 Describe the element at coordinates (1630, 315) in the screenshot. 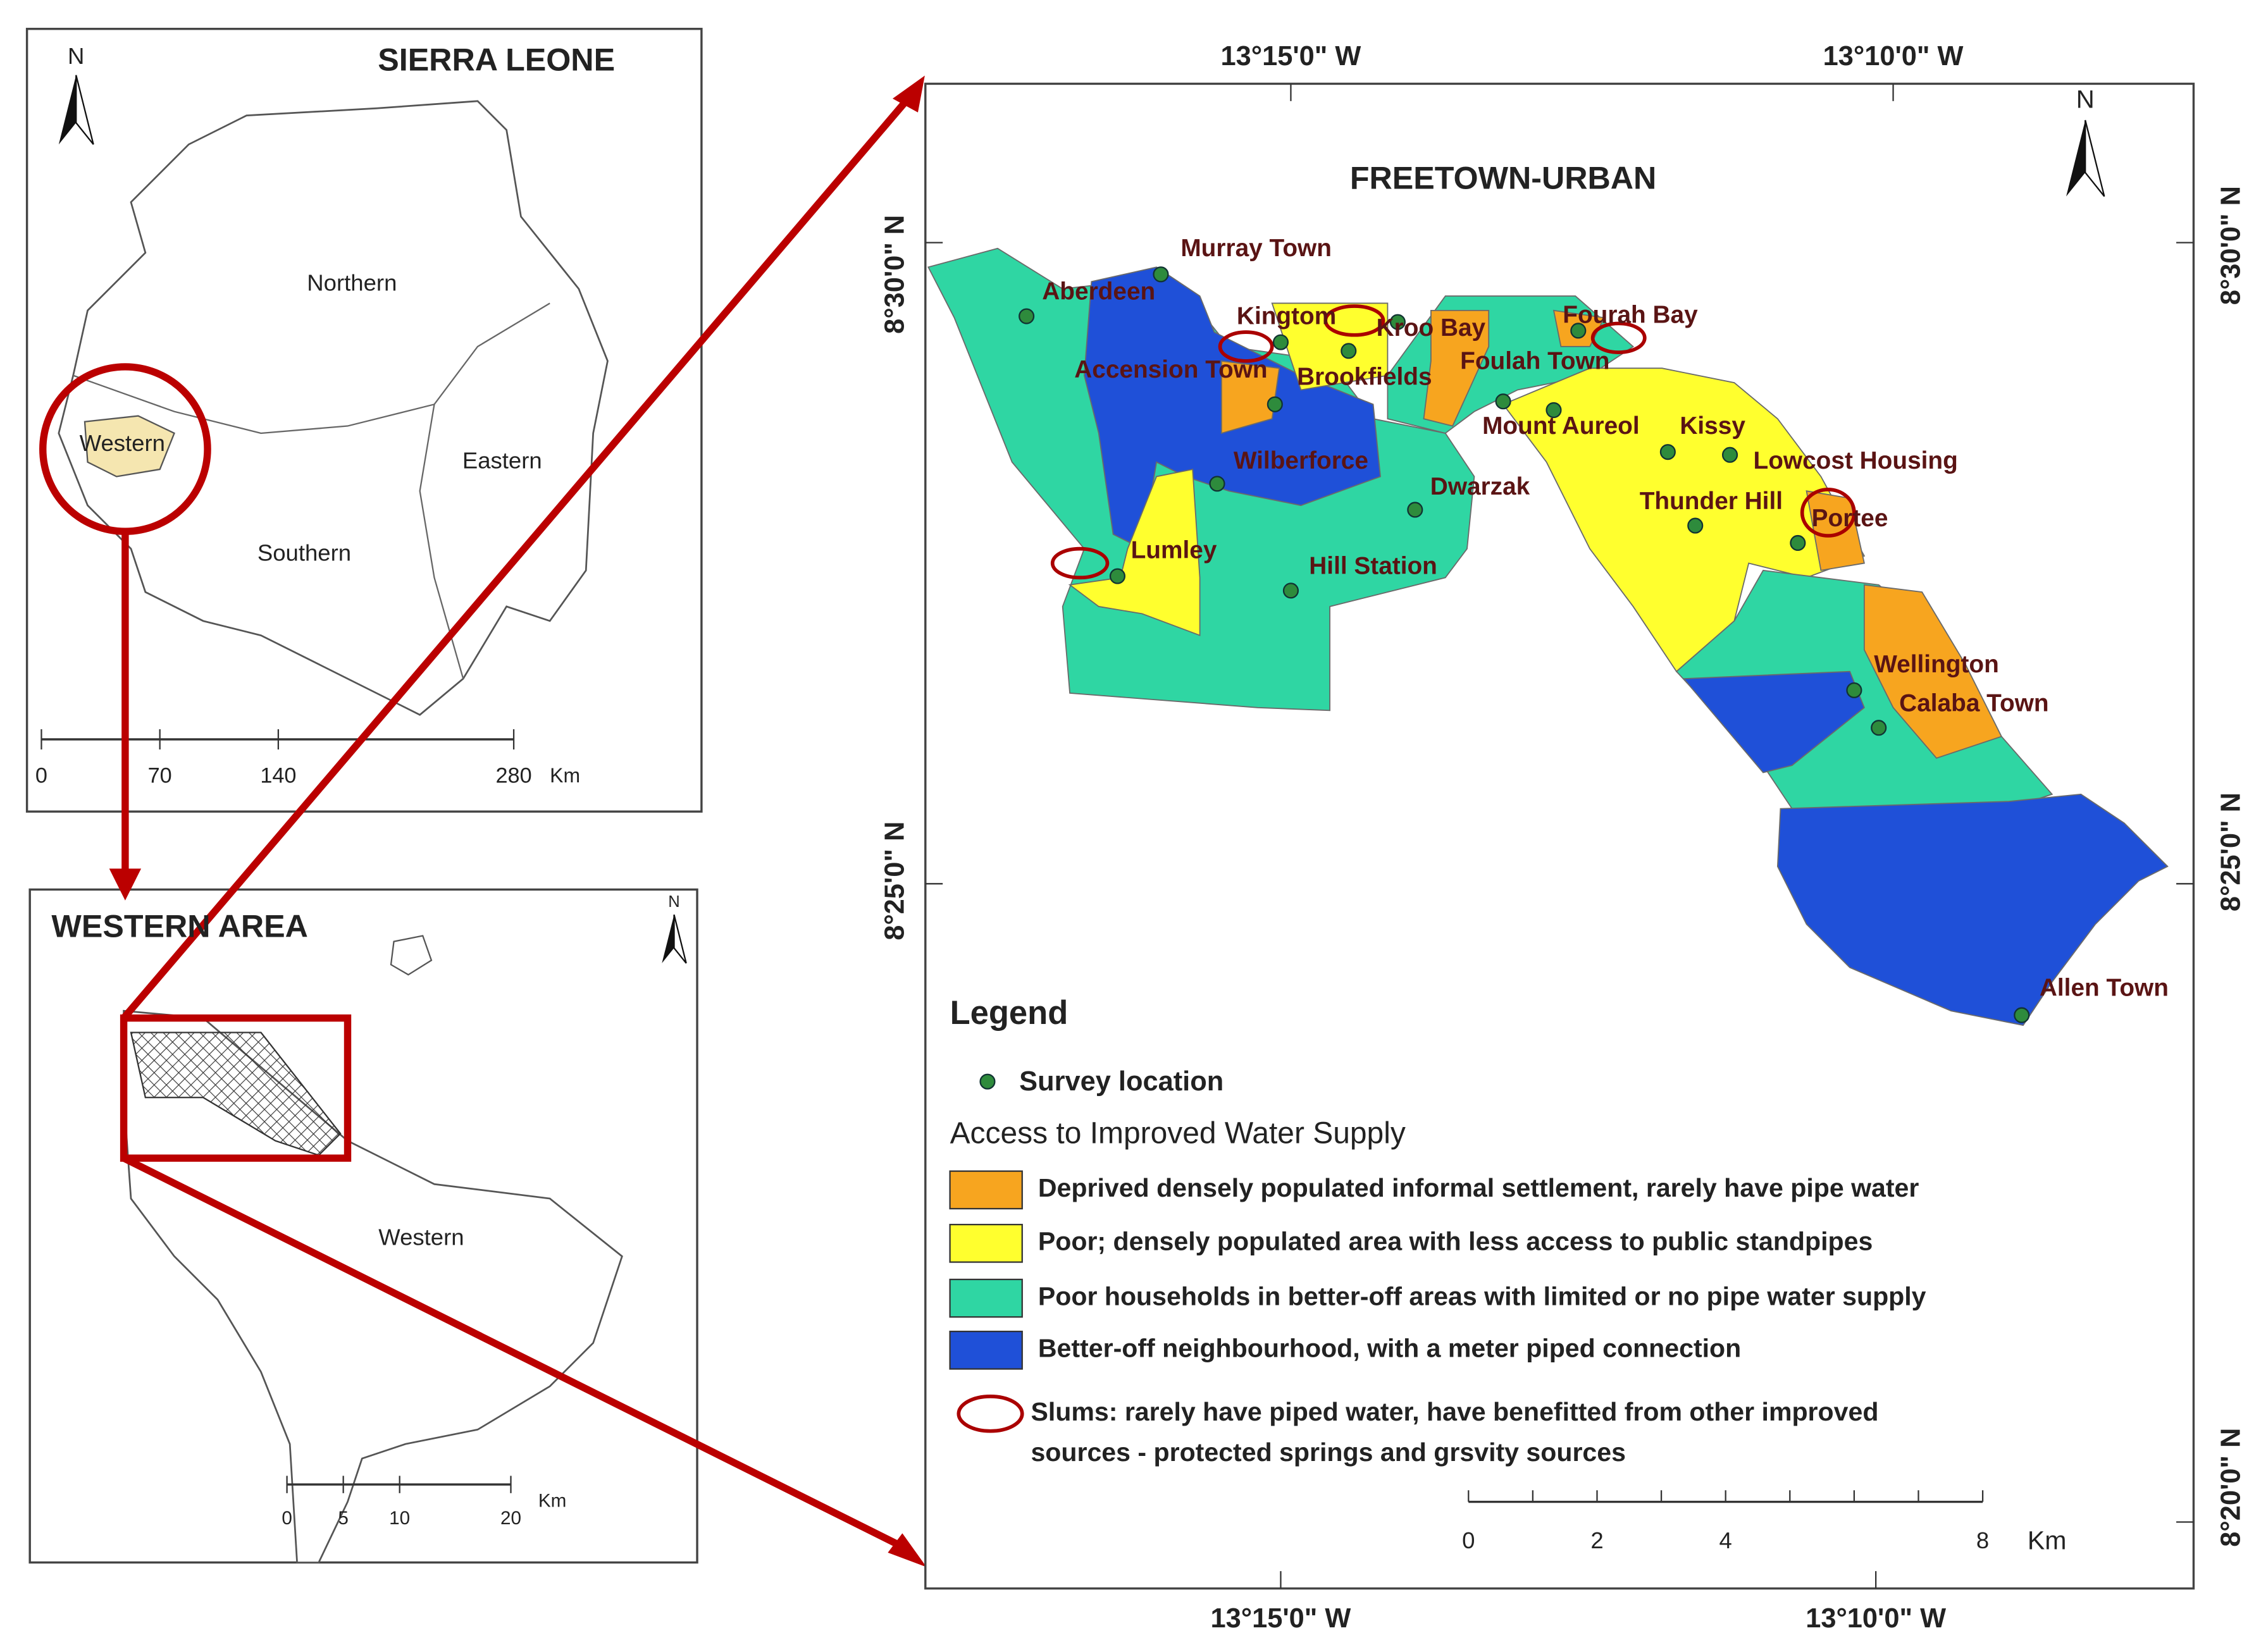

I see `place-label: Fourah Bay` at that location.